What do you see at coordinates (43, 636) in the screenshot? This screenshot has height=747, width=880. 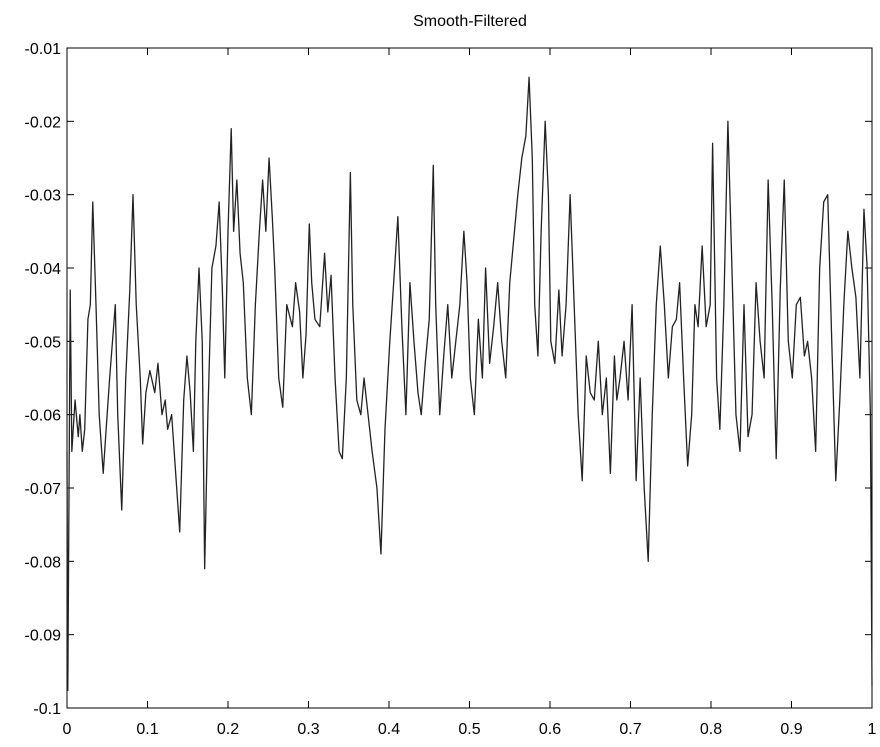 I see `y-tick-label: -0.09` at bounding box center [43, 636].